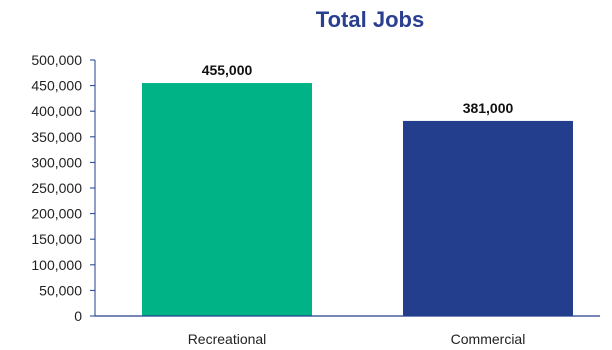 Image resolution: width=612 pixels, height=350 pixels. What do you see at coordinates (60, 290) in the screenshot?
I see `y-tick-label: 50,000` at bounding box center [60, 290].